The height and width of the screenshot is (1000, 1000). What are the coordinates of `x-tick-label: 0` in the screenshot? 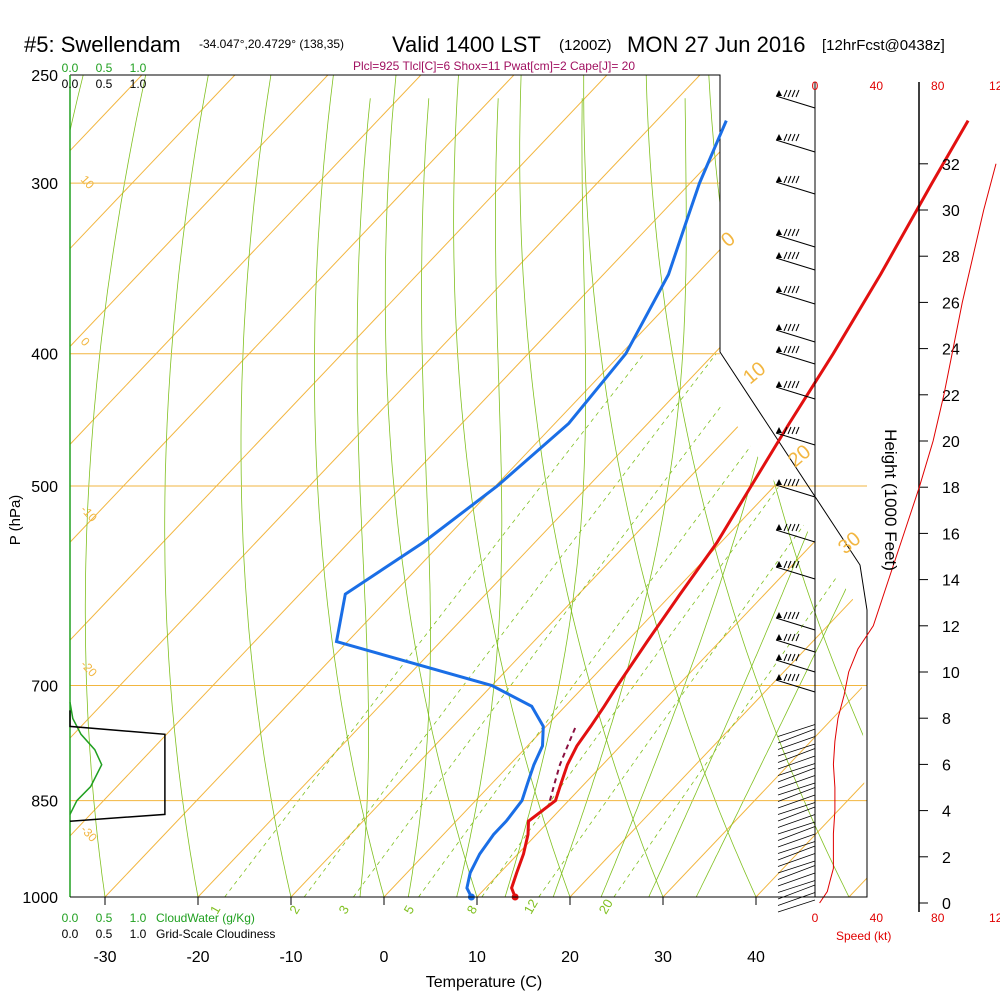 It's located at (384, 957).